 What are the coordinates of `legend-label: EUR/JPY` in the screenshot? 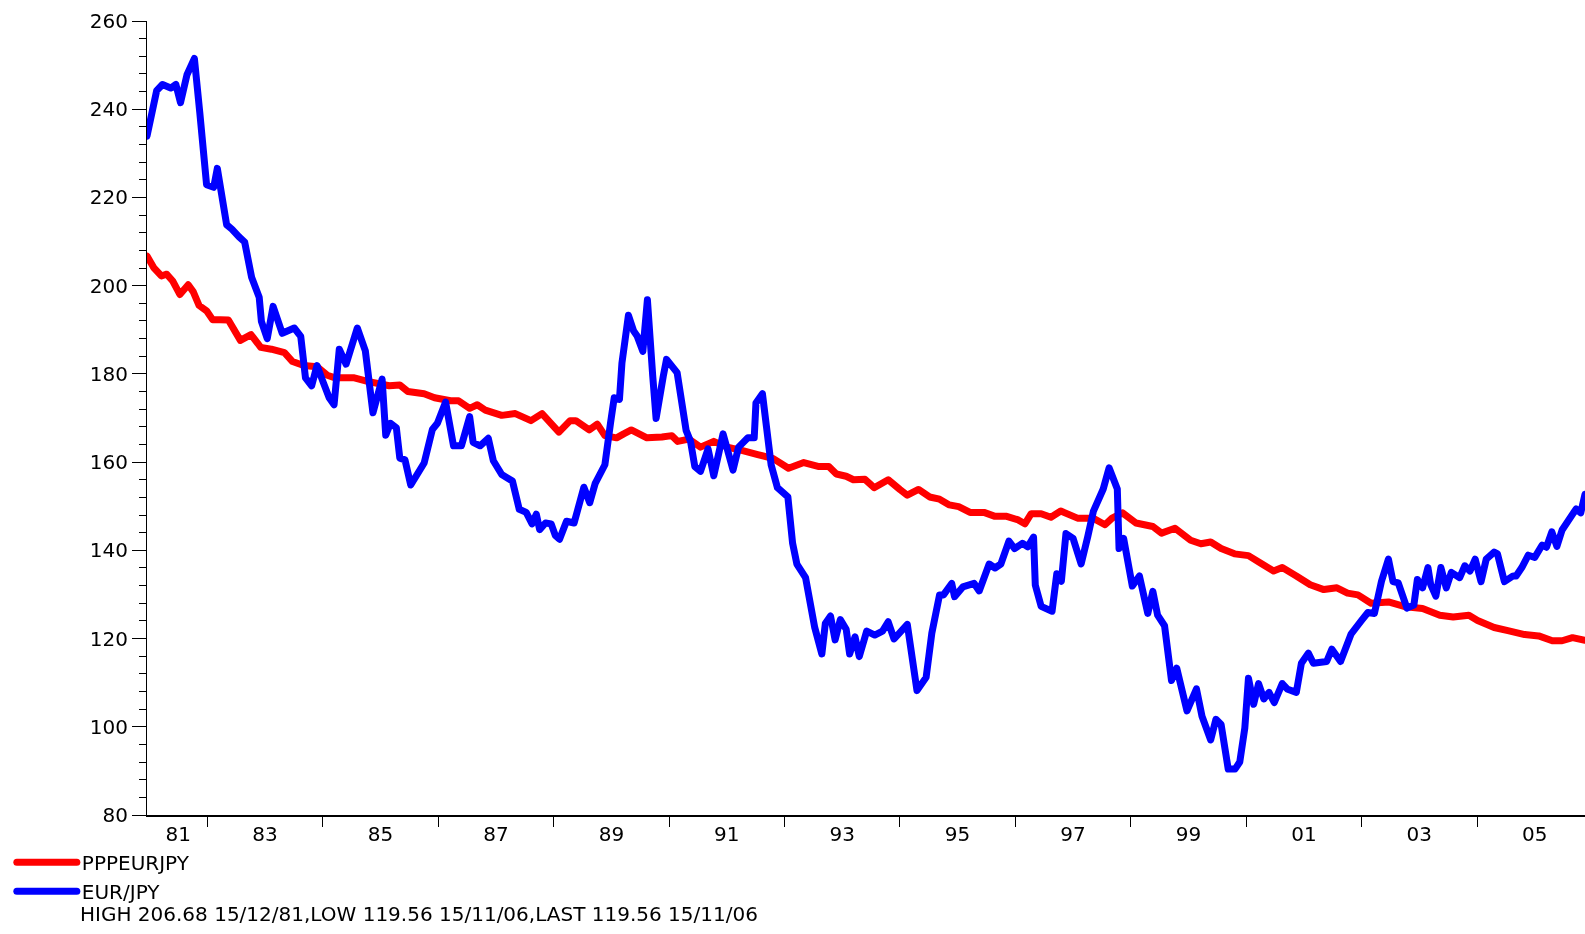 It's located at (121, 892).